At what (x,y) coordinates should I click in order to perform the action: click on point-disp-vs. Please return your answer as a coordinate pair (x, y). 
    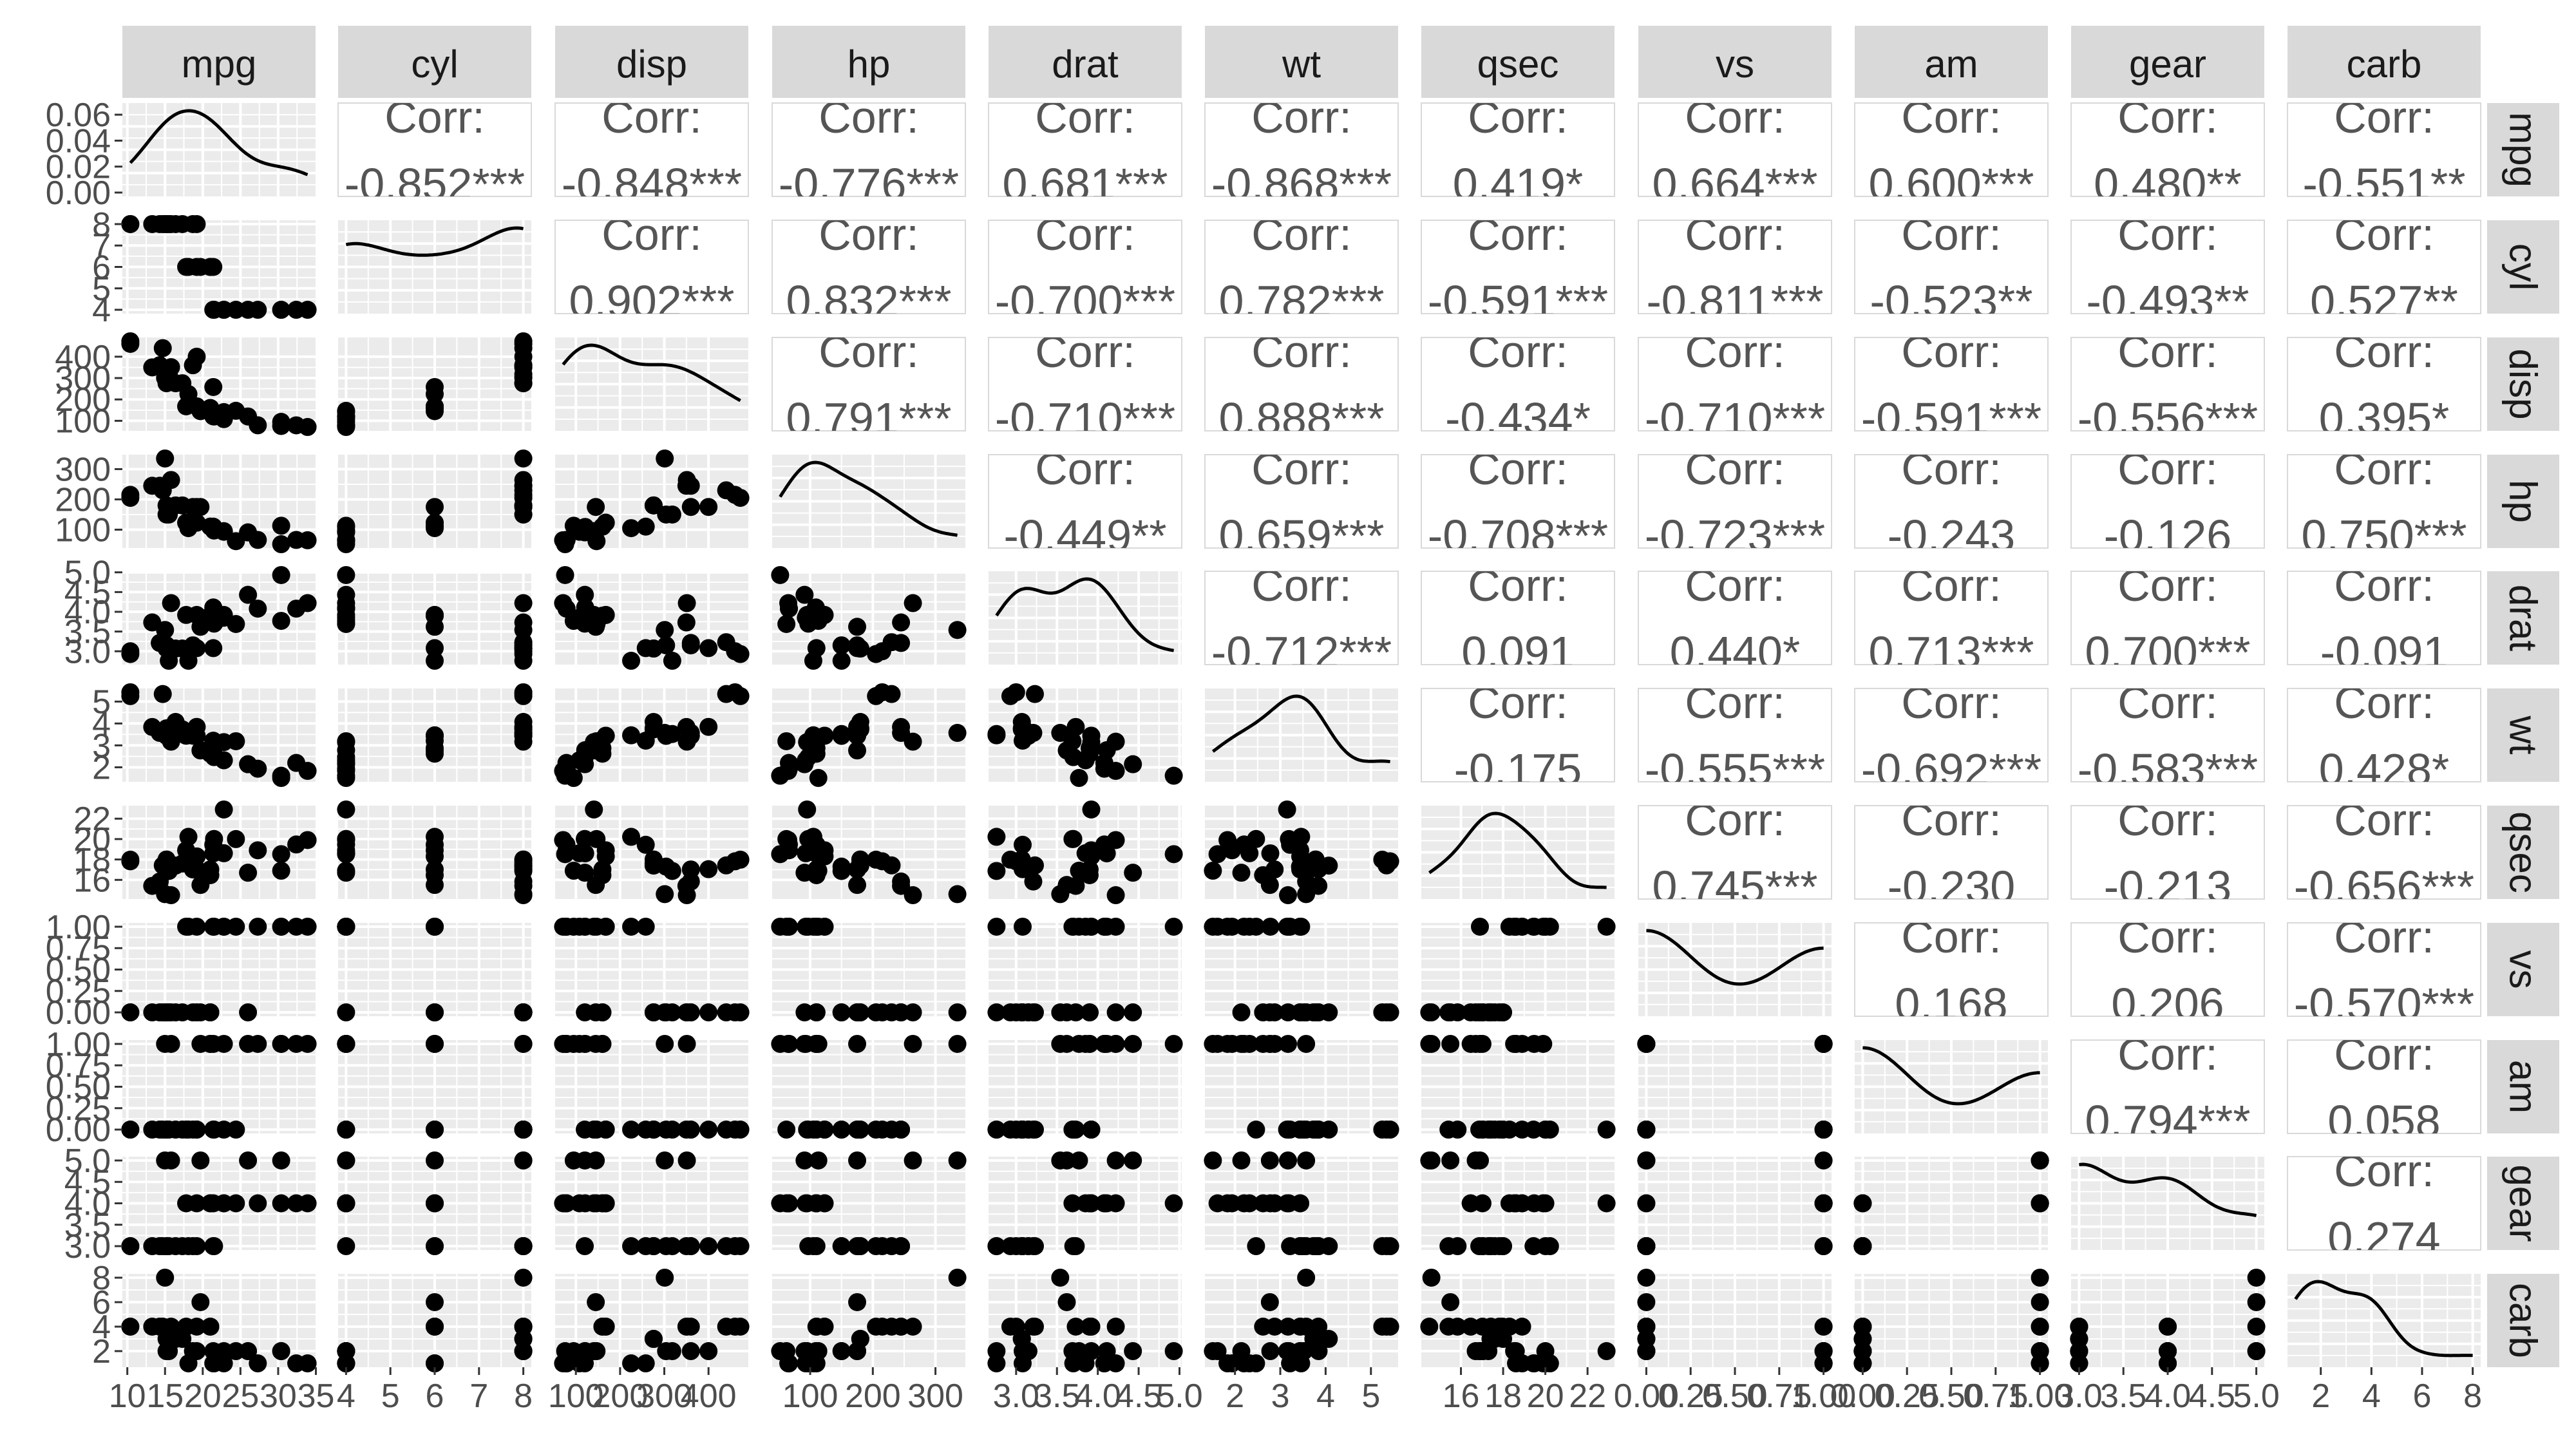
    Looking at the image, I should click on (596, 1012).